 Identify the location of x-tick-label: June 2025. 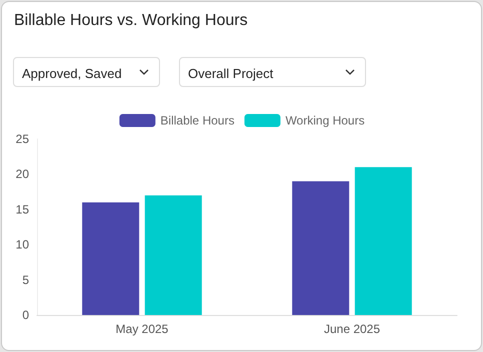
(352, 329).